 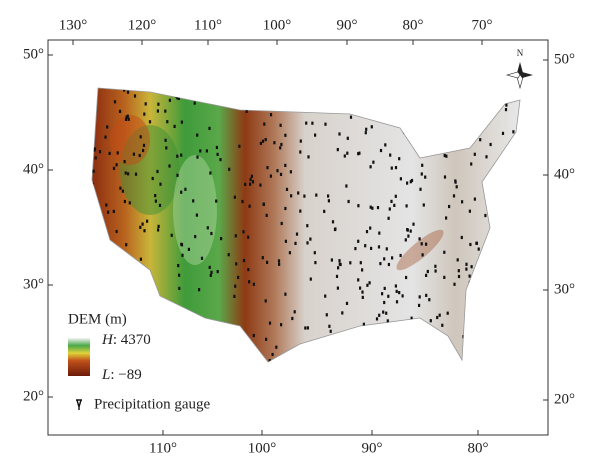 I want to click on top-axis-label: 110°, so click(x=208, y=25).